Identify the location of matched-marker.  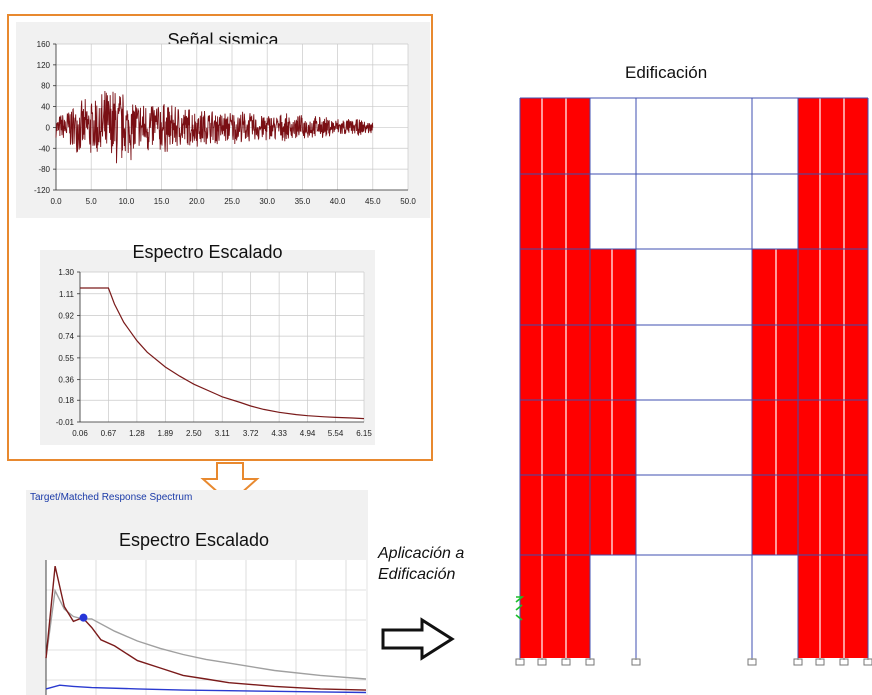
(83, 617).